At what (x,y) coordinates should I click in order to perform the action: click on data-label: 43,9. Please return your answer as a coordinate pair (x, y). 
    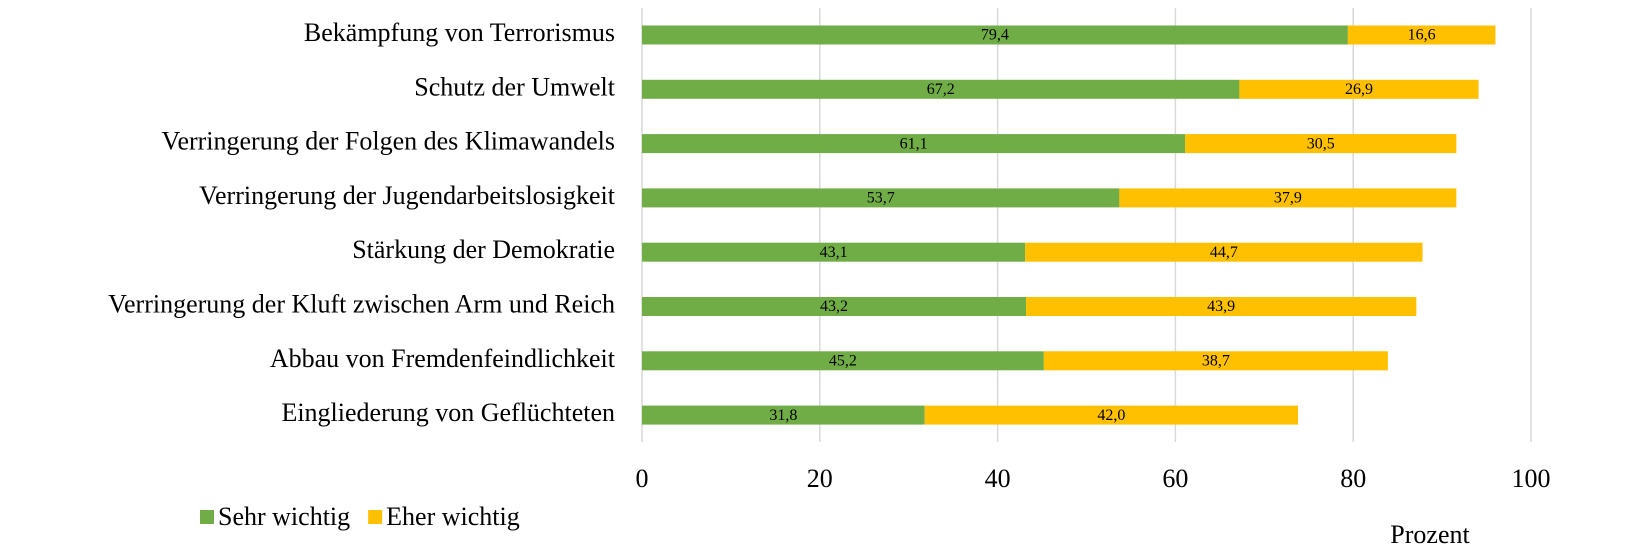
    Looking at the image, I should click on (1221, 306).